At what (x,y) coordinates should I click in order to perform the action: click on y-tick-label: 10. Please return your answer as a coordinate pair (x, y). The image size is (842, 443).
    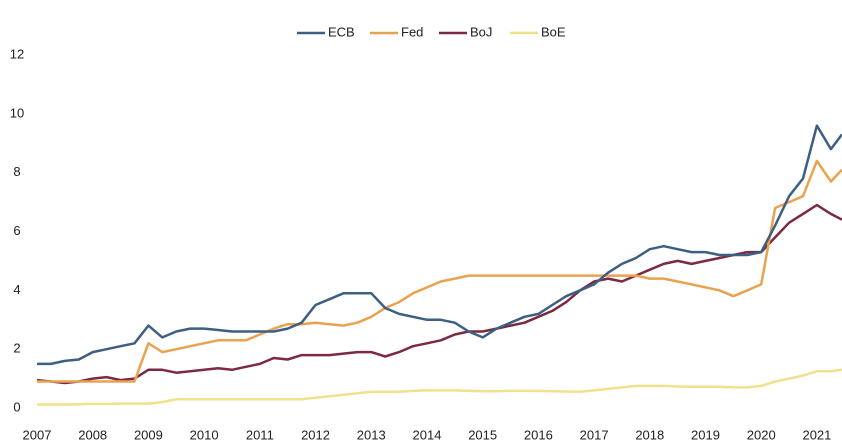
    Looking at the image, I should click on (17, 112).